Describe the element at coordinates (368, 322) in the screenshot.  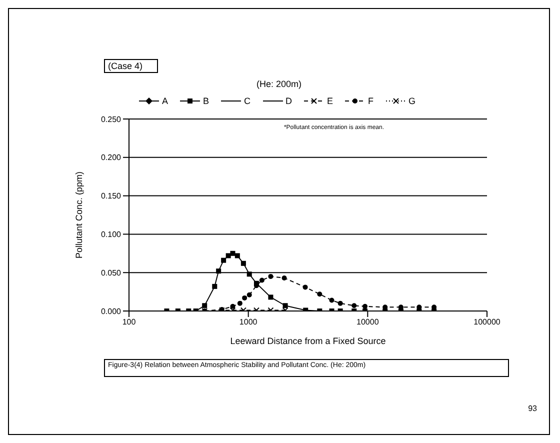
I see `x-tick-label: 10000` at that location.